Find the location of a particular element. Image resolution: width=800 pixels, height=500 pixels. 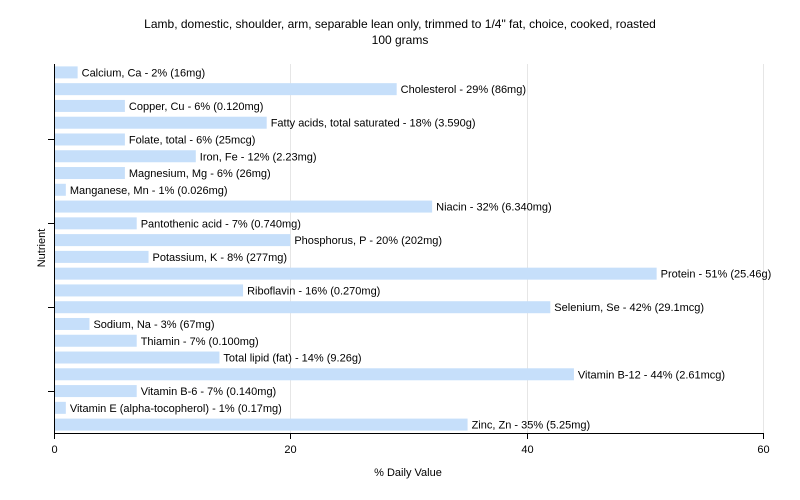

bar-protein is located at coordinates (356, 273).